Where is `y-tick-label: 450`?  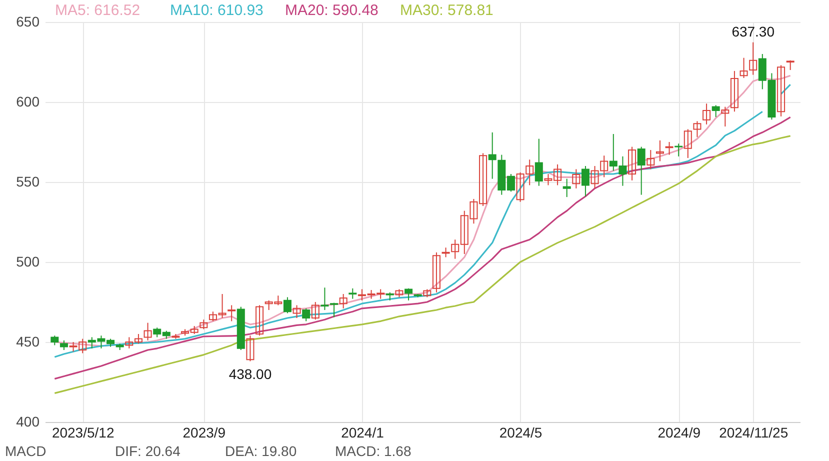 y-tick-label: 450 is located at coordinates (28, 342).